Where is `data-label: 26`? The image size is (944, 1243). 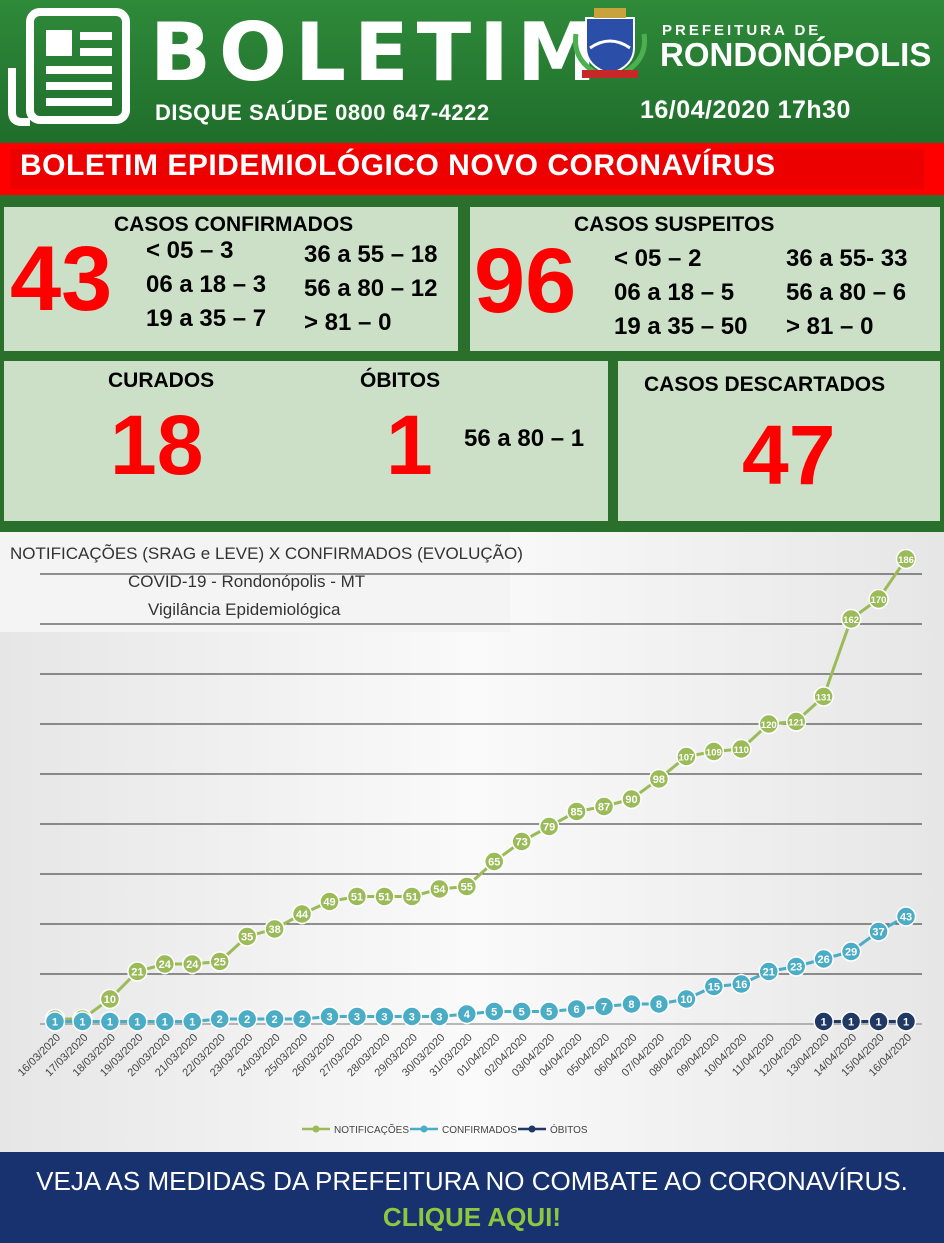 data-label: 26 is located at coordinates (824, 960).